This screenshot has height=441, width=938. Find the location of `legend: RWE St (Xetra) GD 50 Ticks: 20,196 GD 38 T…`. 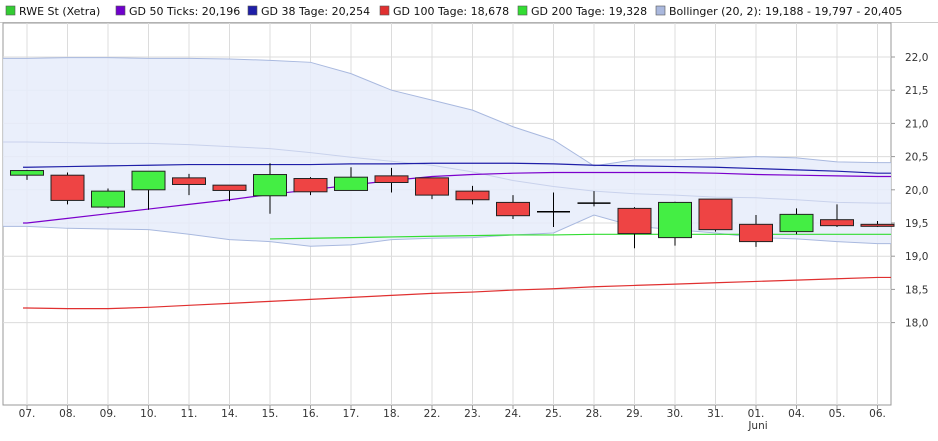

legend: RWE St (Xetra) GD 50 Ticks: 20,196 GD 38 T… is located at coordinates (453, 11).